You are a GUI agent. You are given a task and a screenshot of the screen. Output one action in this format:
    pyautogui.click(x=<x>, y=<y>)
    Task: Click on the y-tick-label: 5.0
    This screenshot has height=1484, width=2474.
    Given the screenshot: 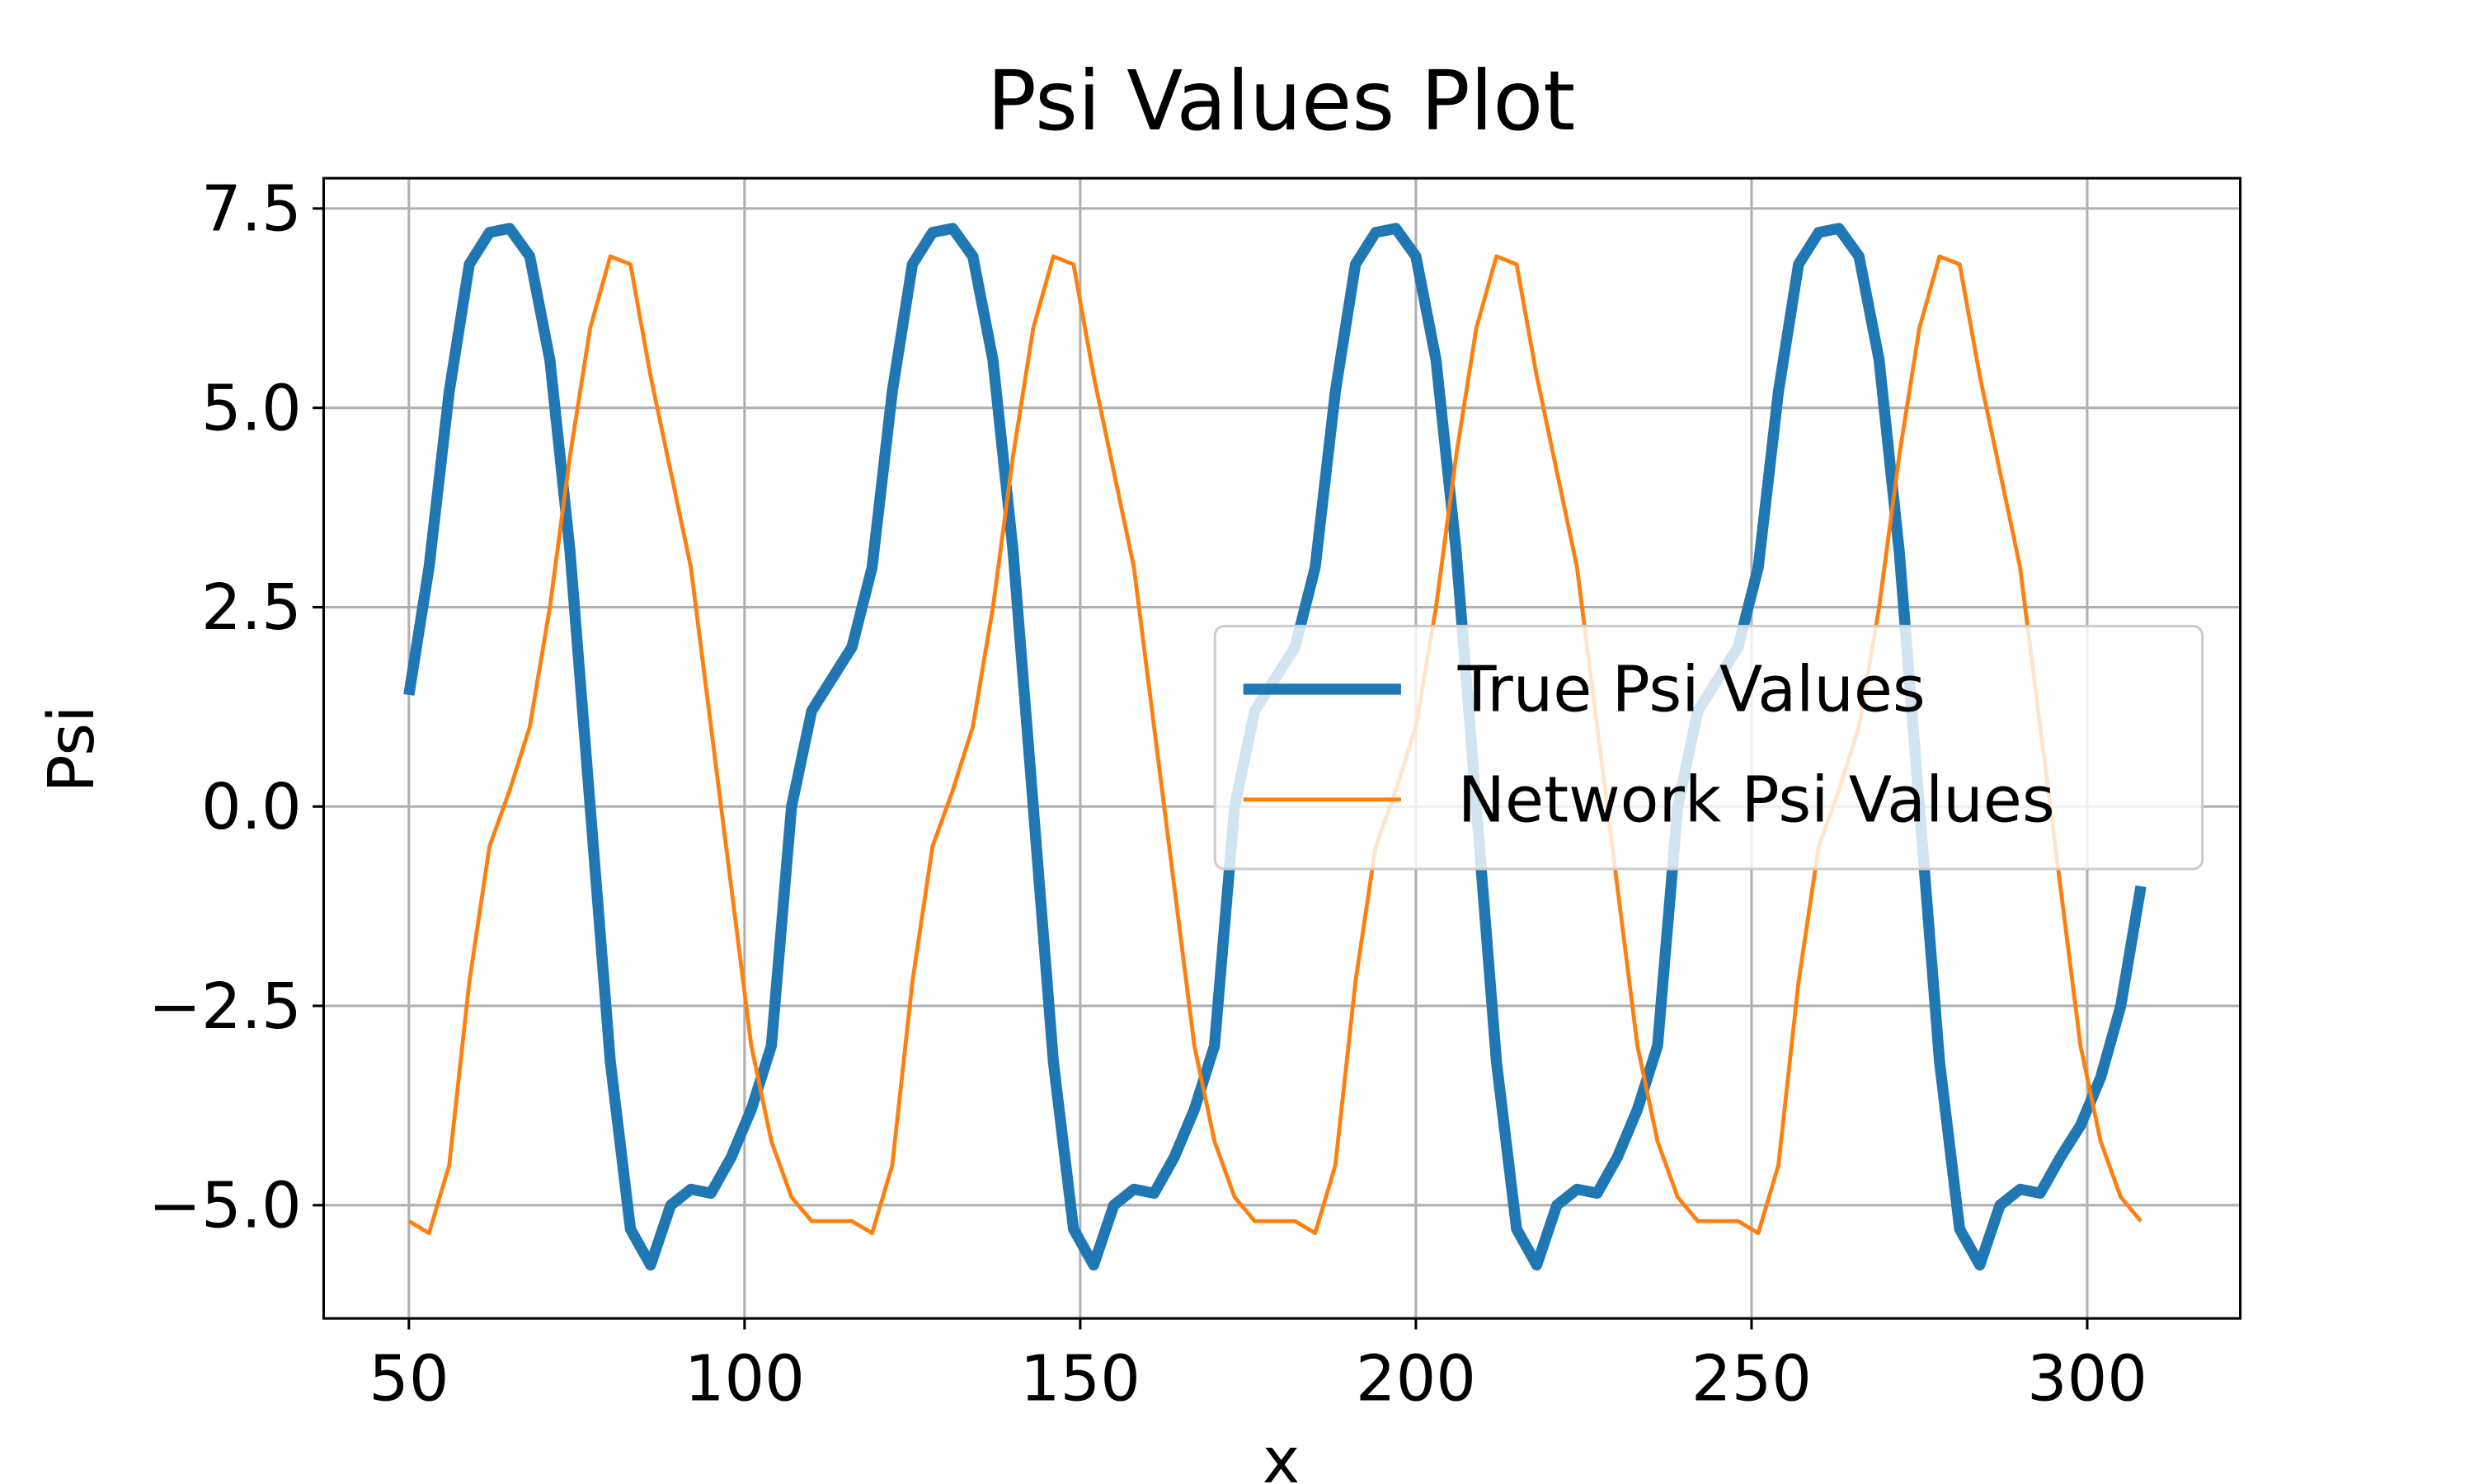 What is the action you would take?
    pyautogui.click(x=251, y=408)
    